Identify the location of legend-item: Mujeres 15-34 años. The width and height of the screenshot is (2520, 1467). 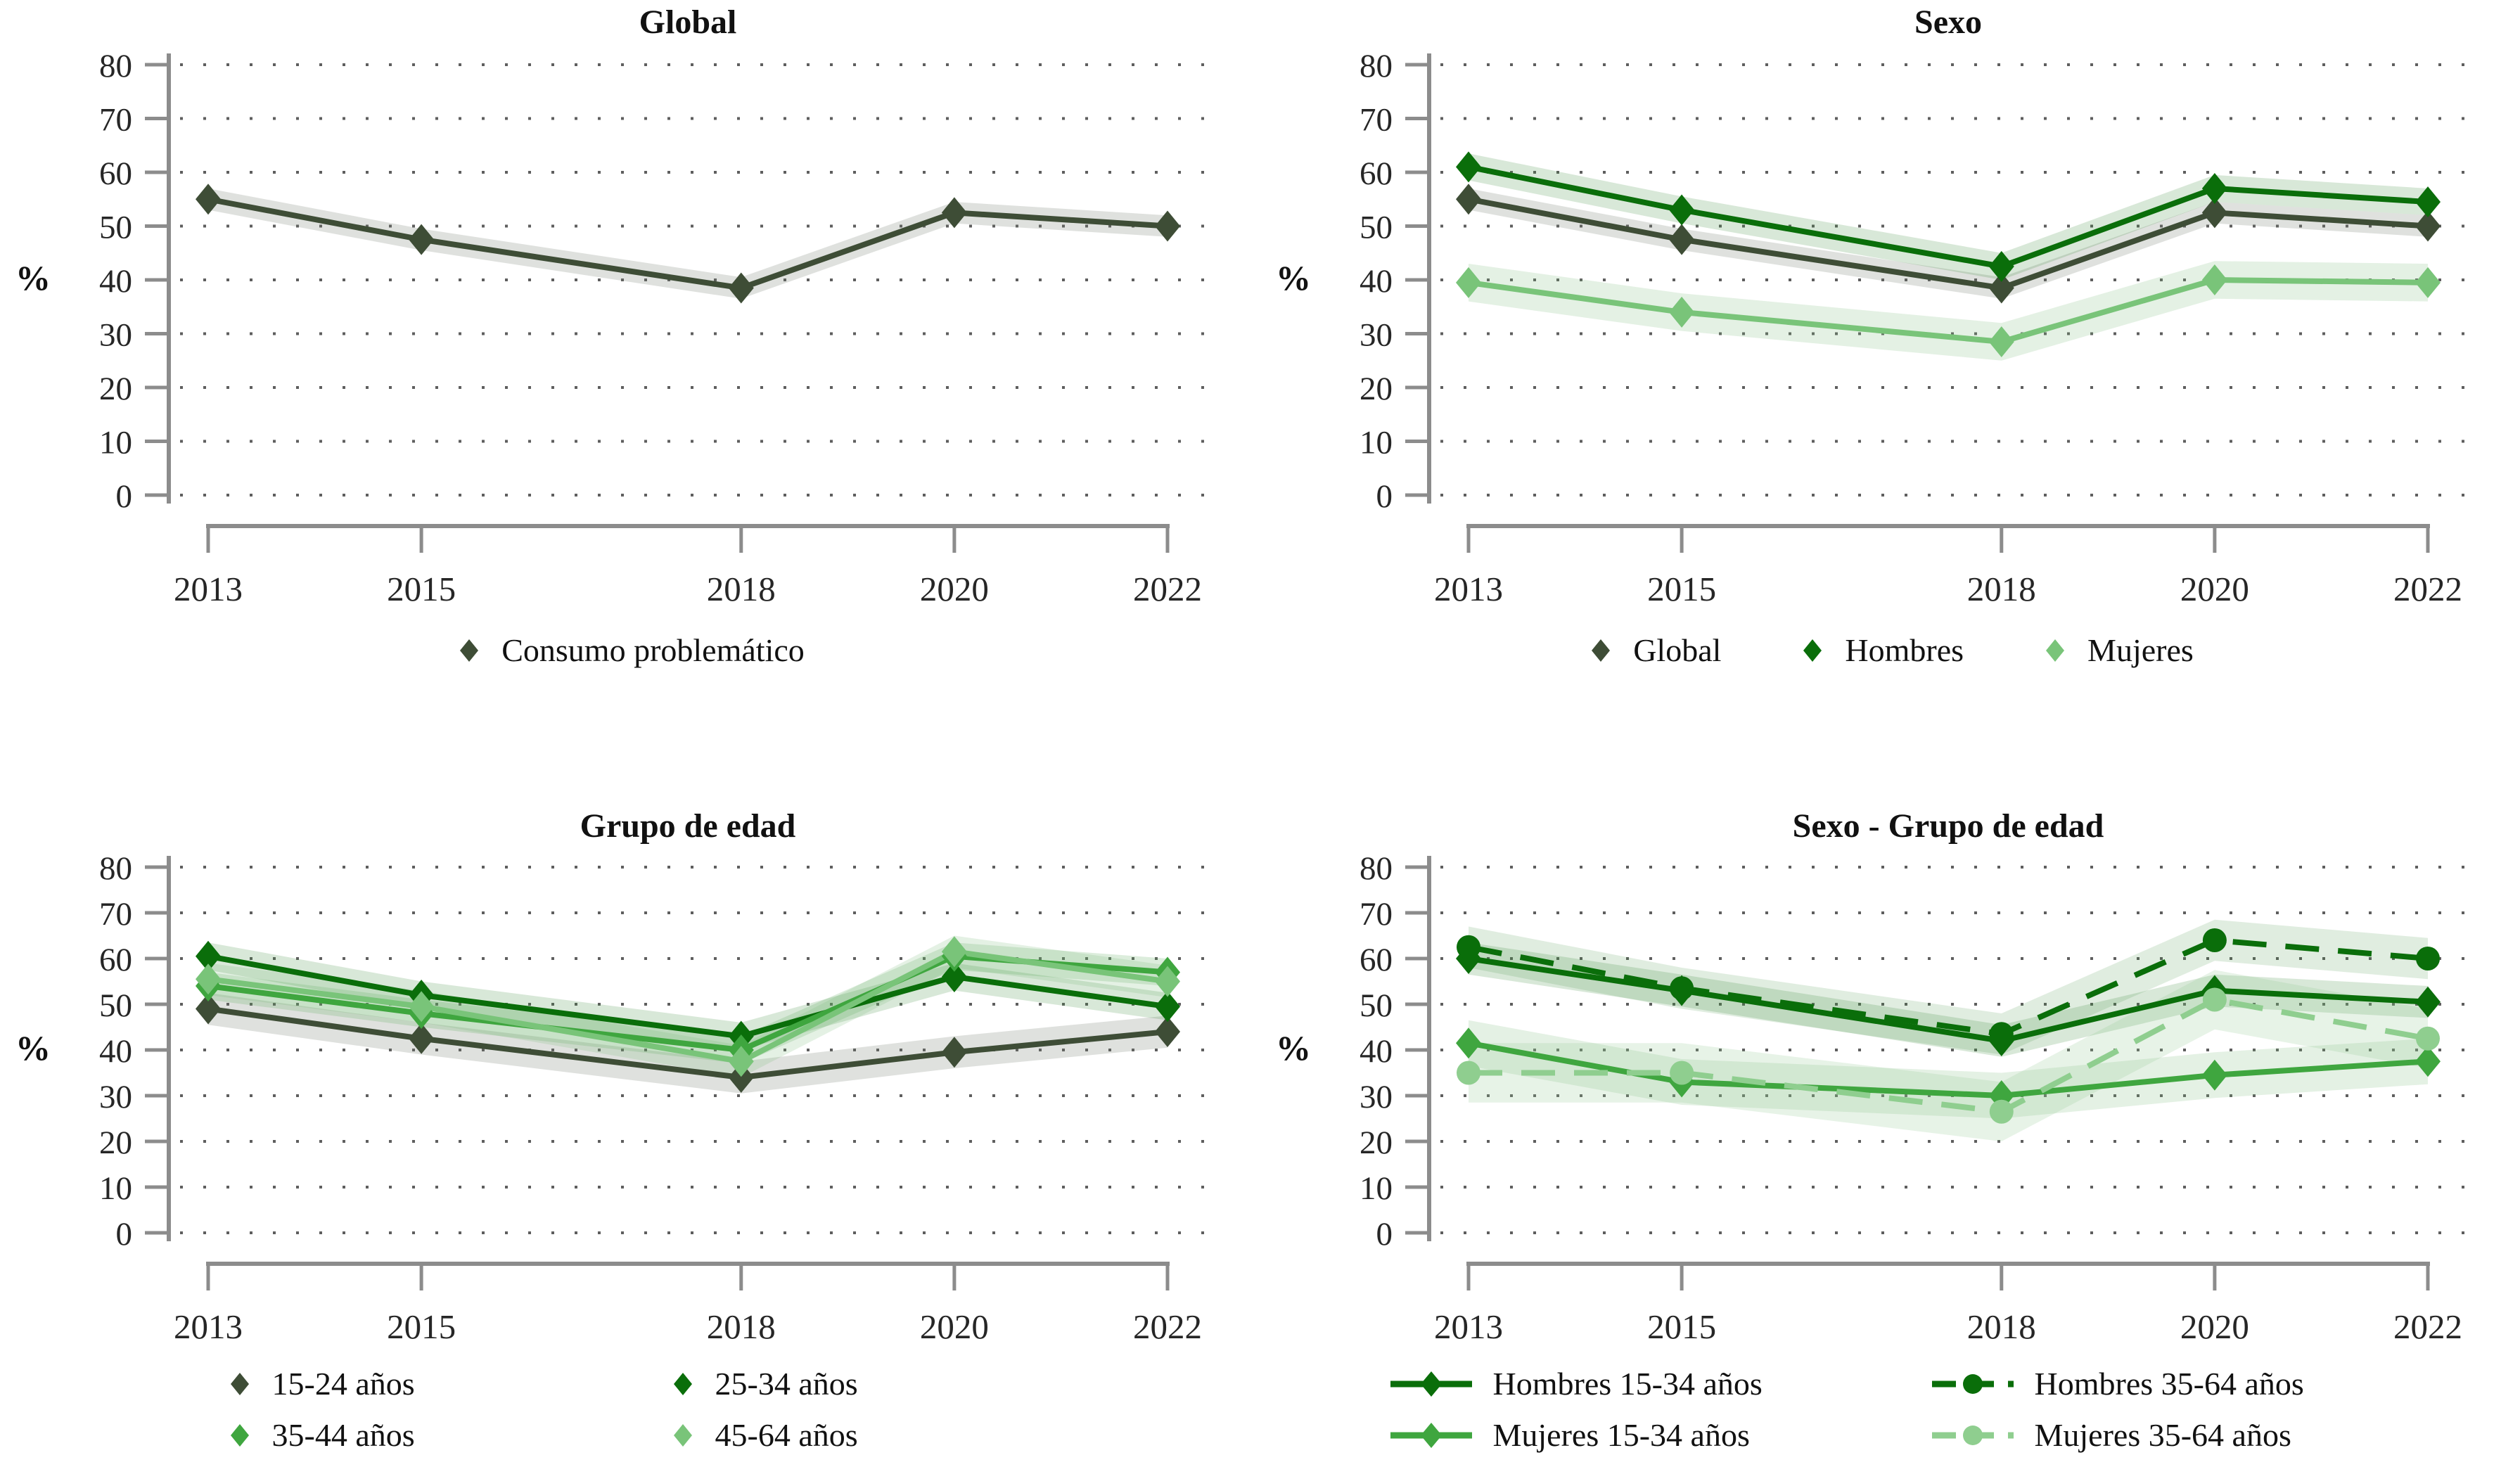
(1620, 1435).